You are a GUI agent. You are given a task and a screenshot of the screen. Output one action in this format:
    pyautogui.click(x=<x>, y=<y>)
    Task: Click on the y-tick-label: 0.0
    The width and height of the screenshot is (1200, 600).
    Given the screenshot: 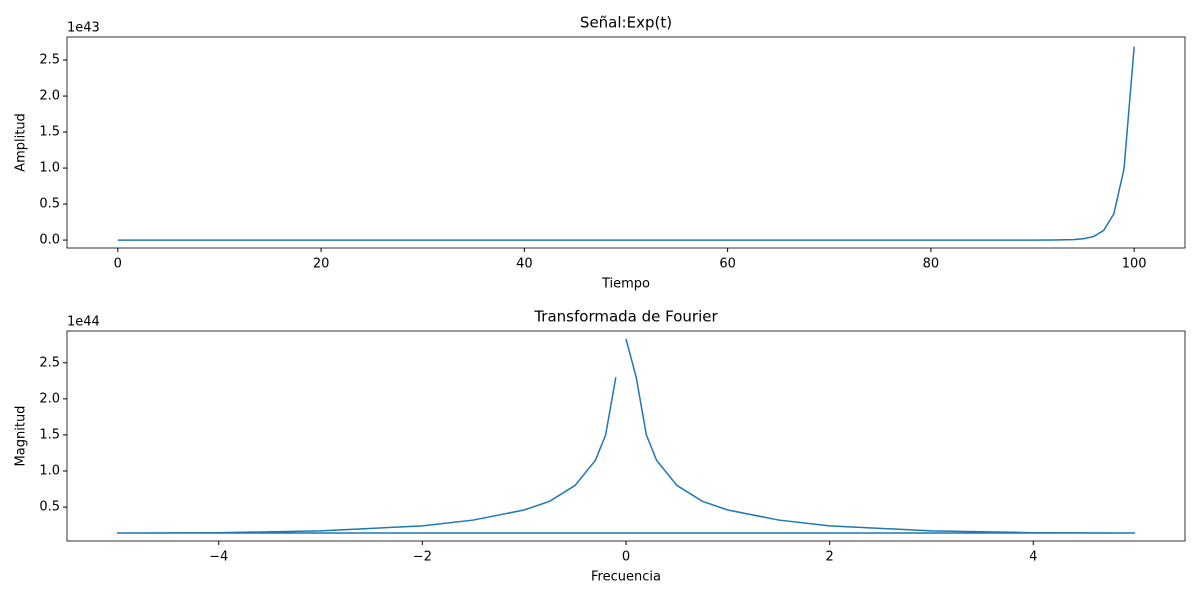 What is the action you would take?
    pyautogui.click(x=49, y=240)
    